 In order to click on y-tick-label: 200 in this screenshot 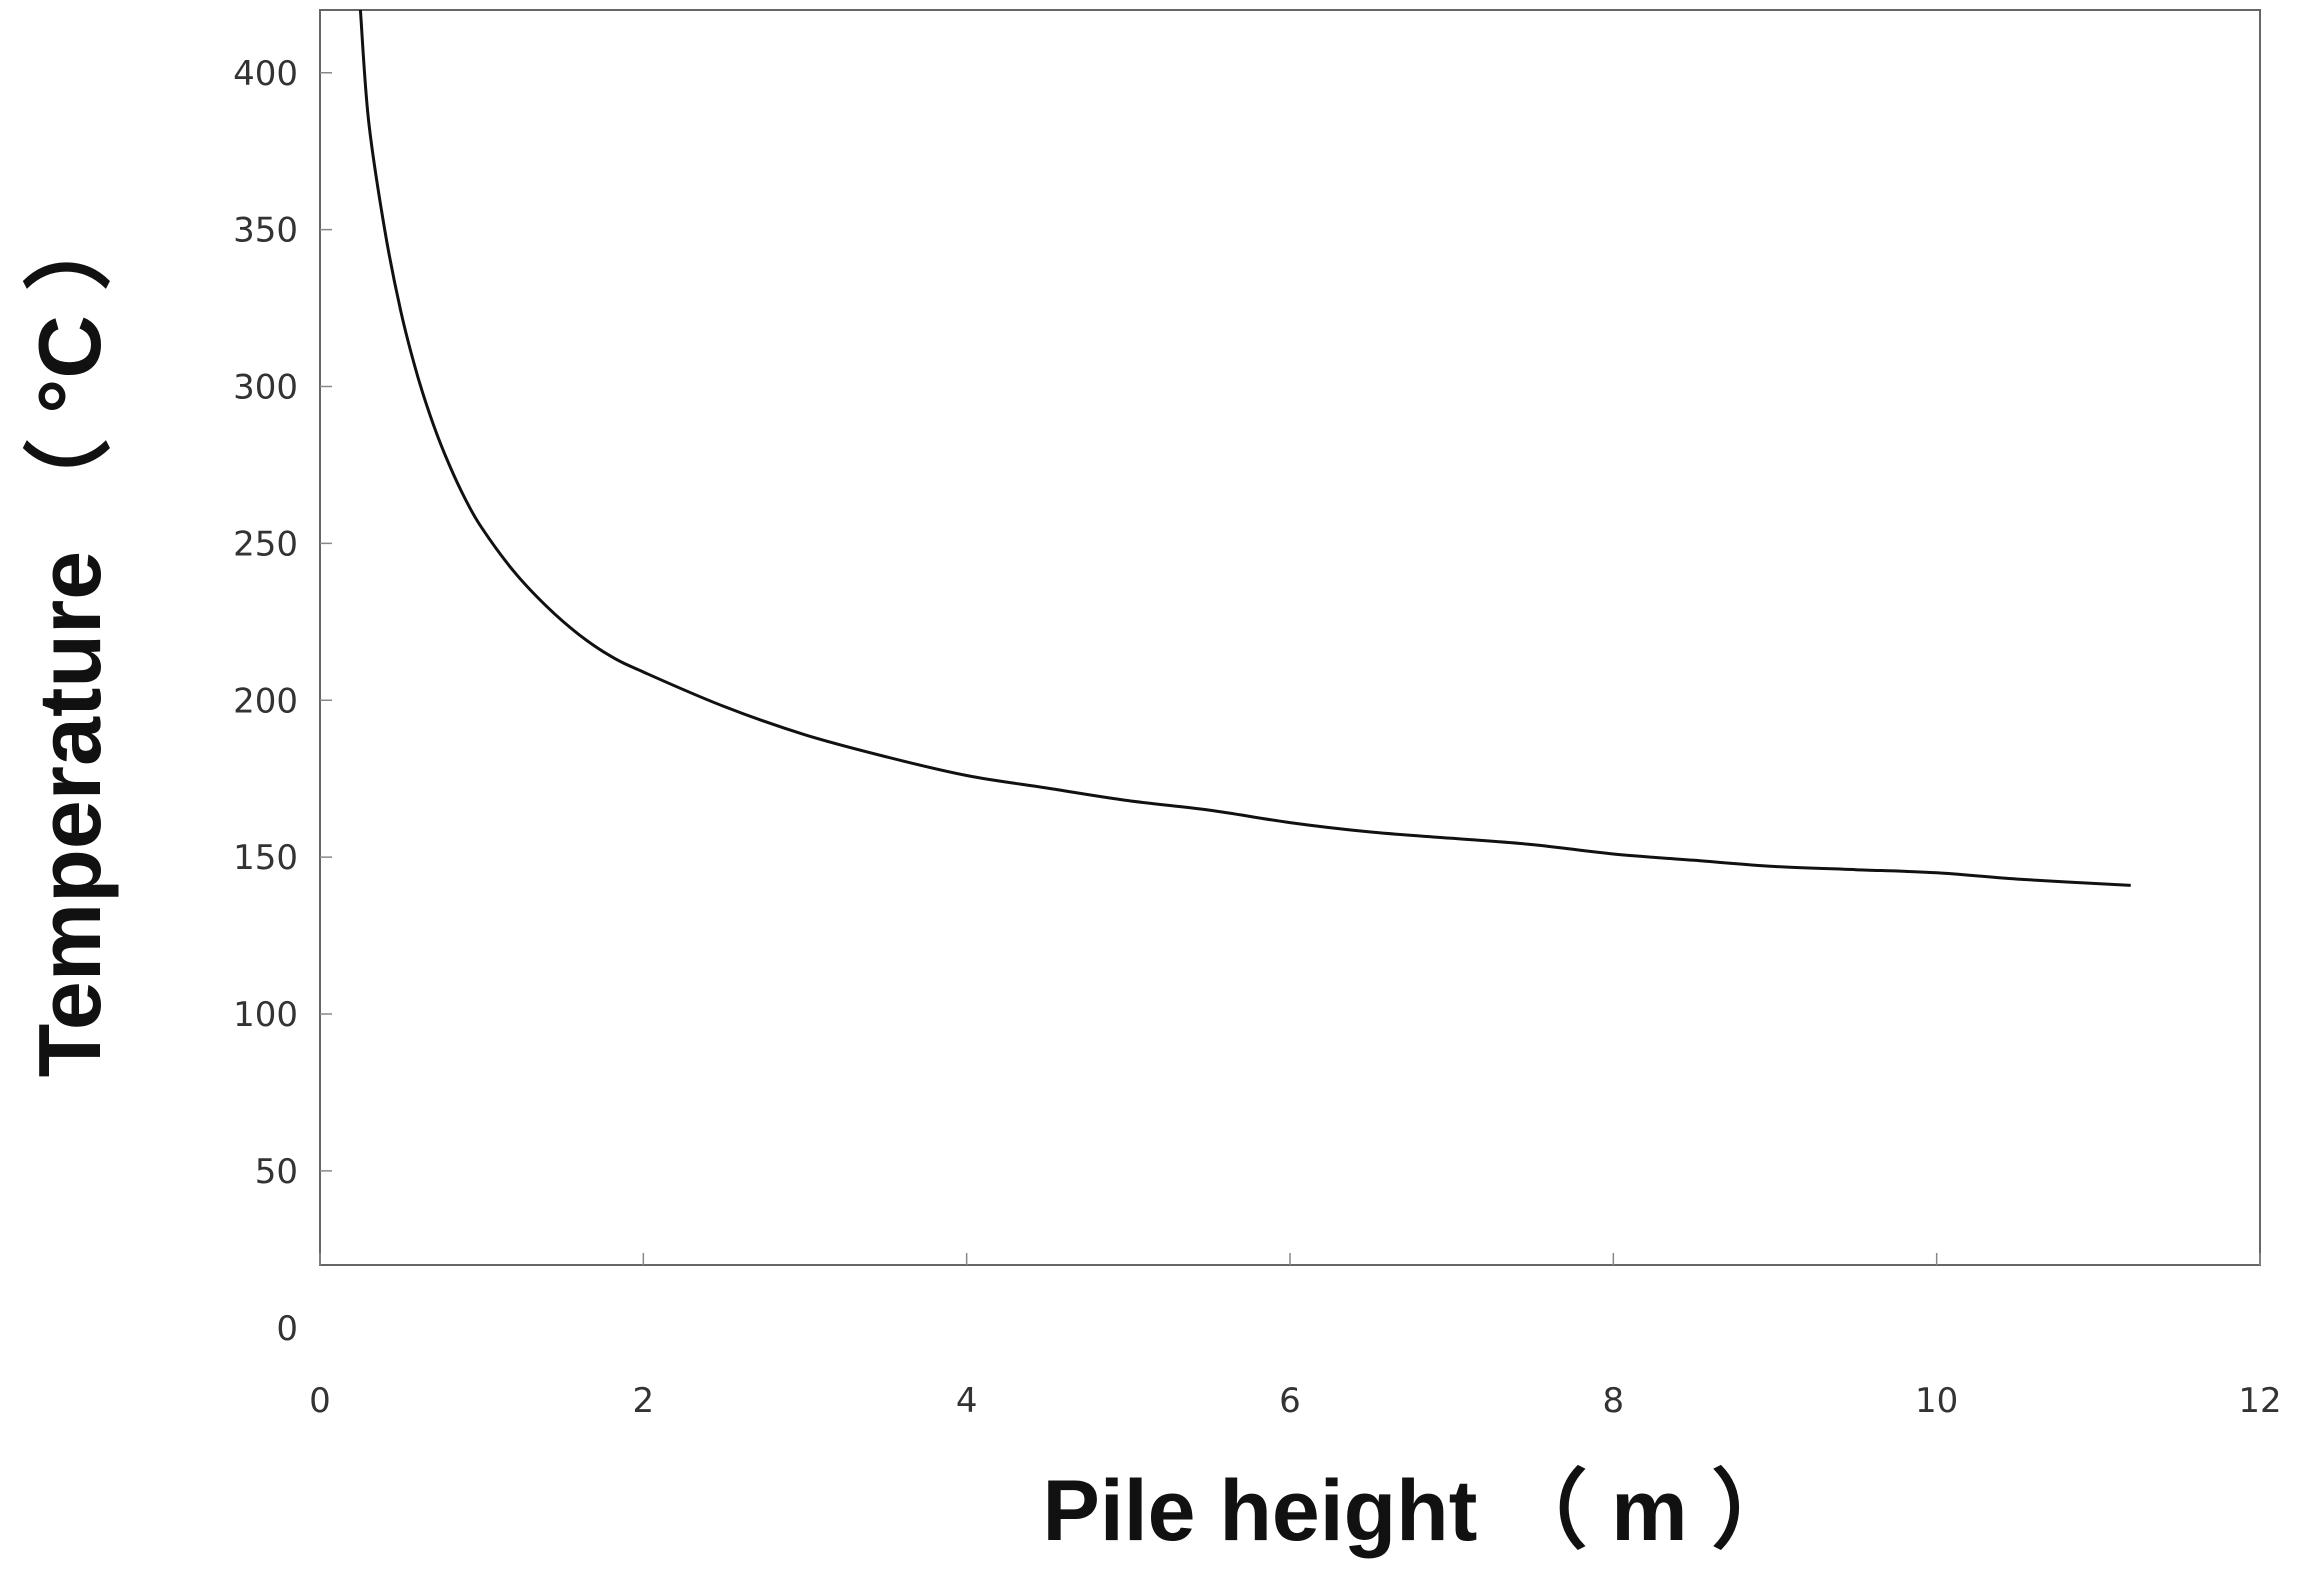, I will do `click(265, 701)`.